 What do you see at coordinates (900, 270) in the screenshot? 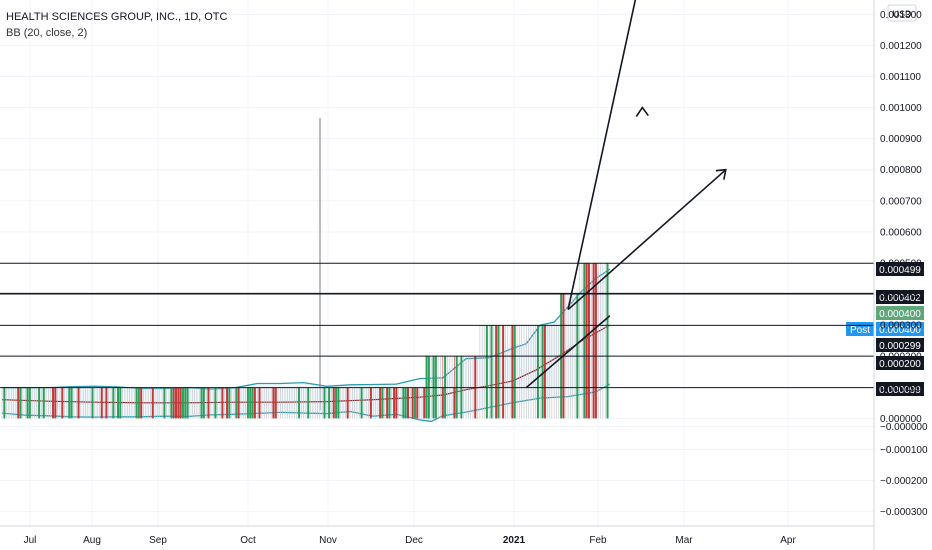
I see `level-label: 0.000499` at bounding box center [900, 270].